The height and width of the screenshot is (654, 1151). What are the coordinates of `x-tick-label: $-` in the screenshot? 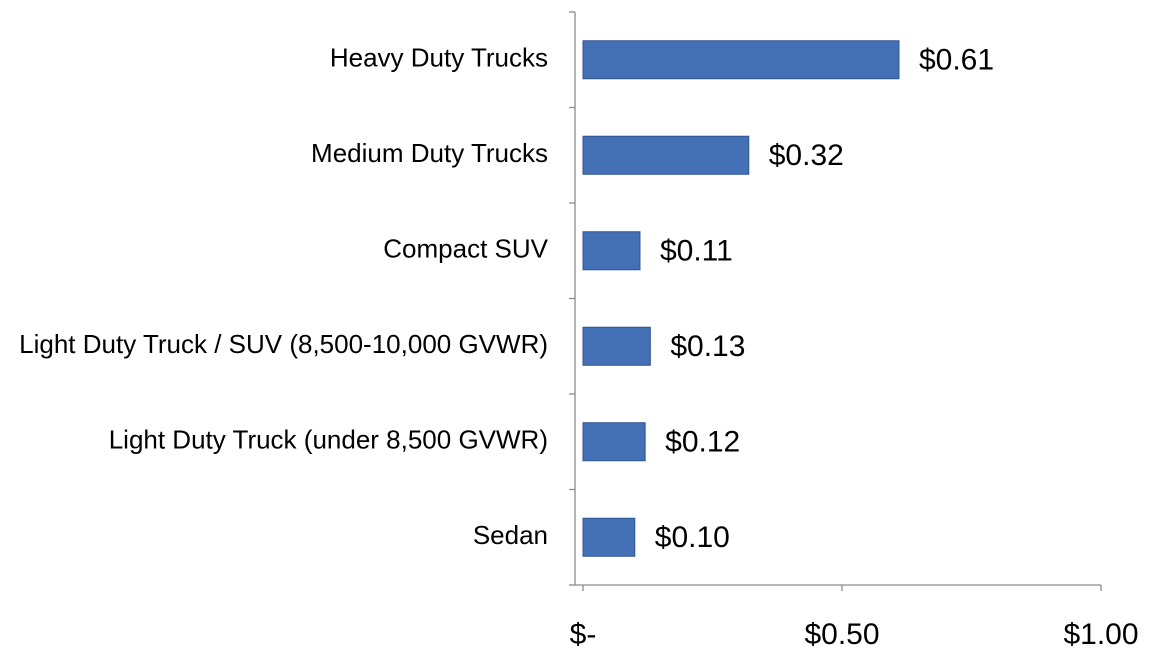 It's located at (583, 634).